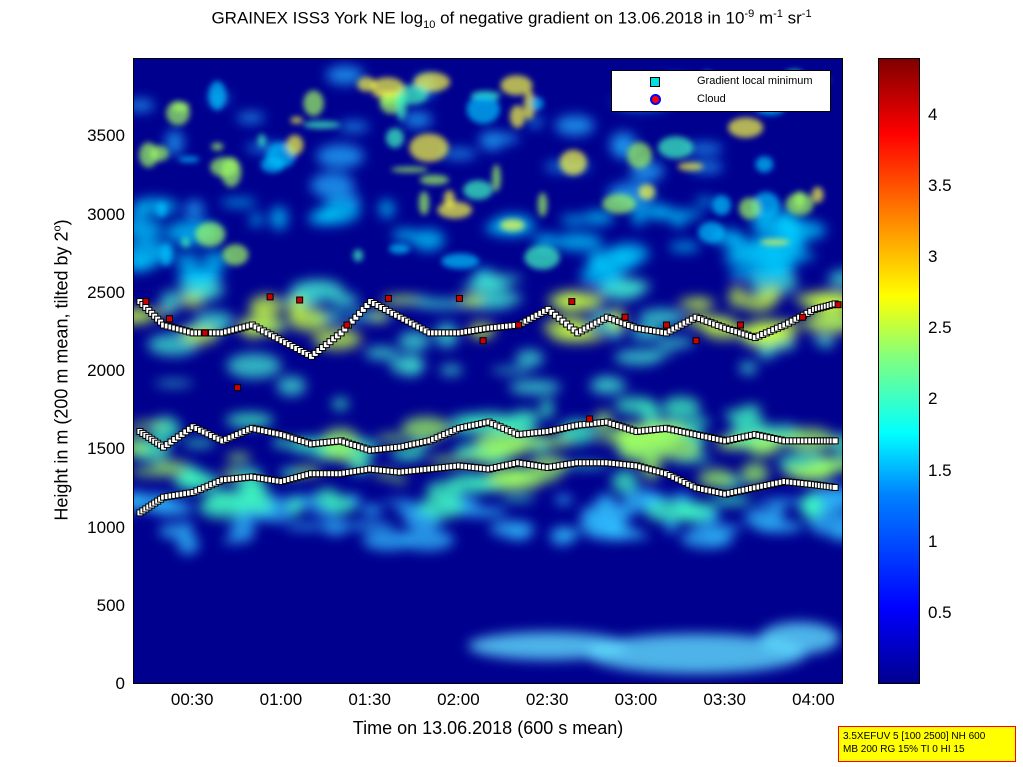  What do you see at coordinates (110, 605) in the screenshot?
I see `y-tick-label: 500` at bounding box center [110, 605].